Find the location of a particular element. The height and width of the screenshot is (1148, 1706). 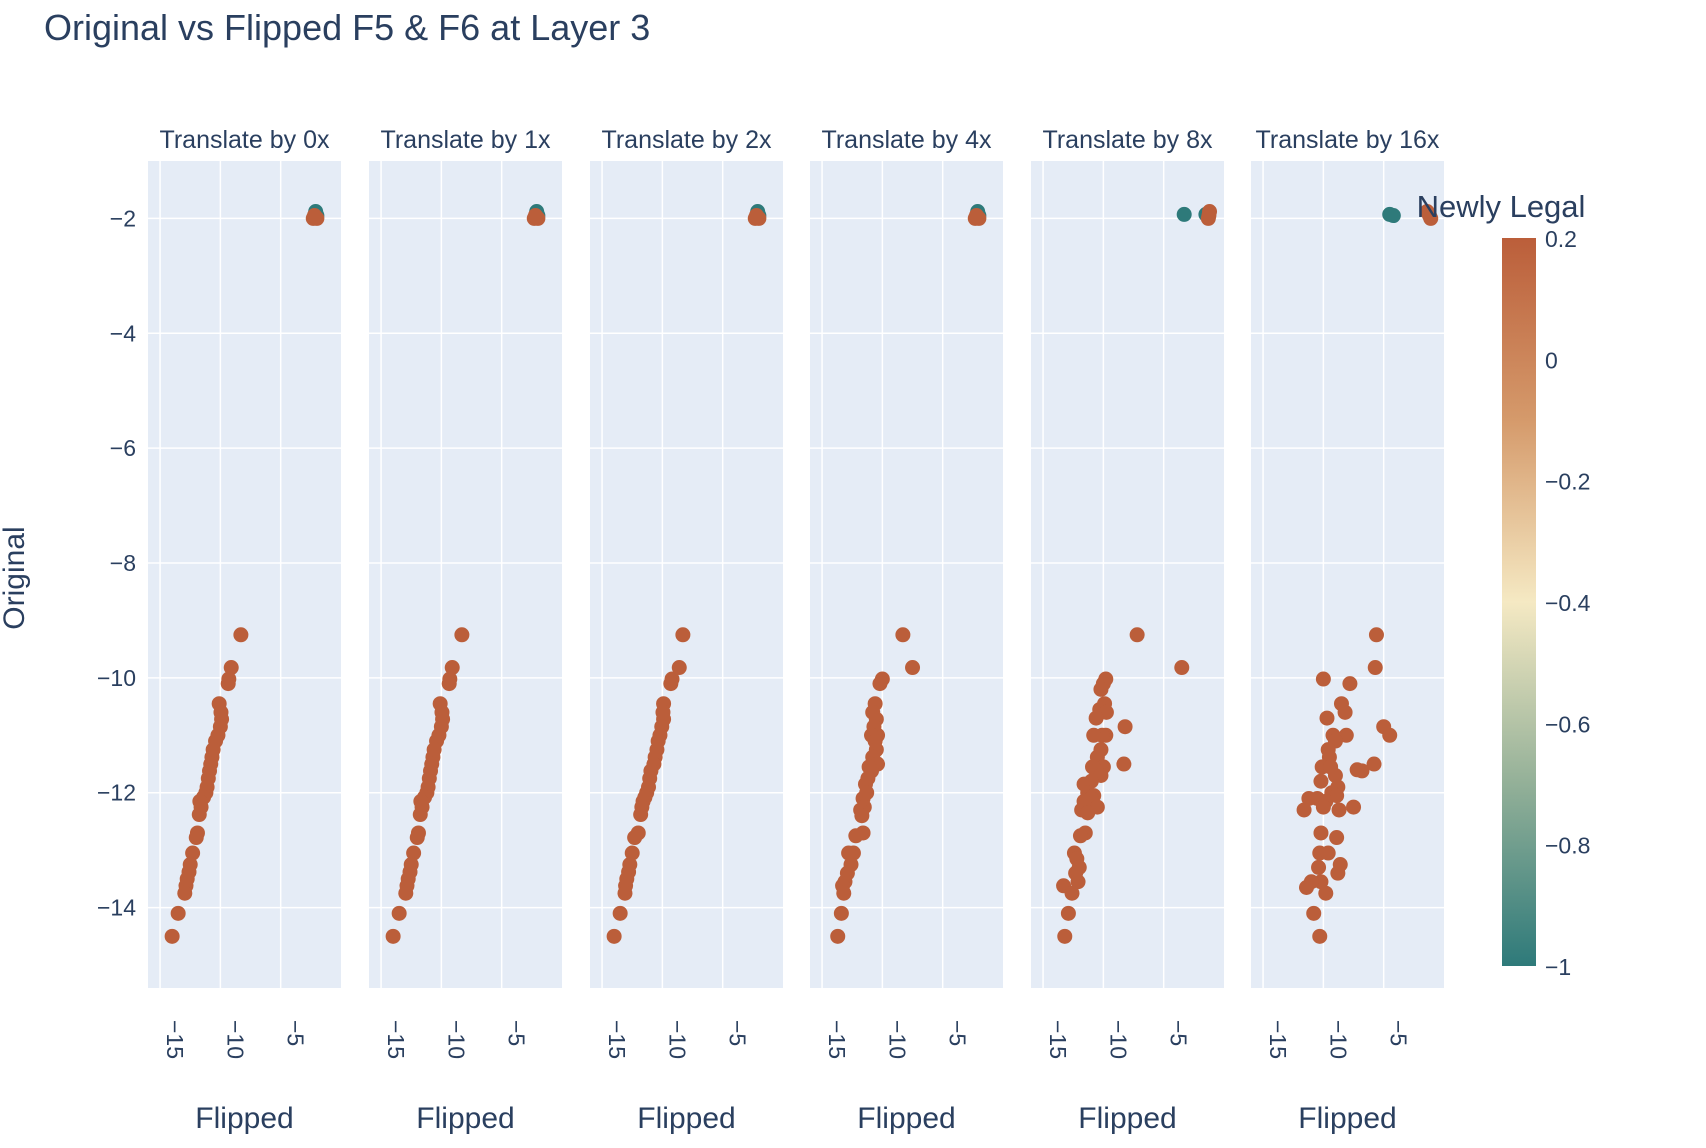

subplot-title: Translate by 2x is located at coordinates (687, 140).